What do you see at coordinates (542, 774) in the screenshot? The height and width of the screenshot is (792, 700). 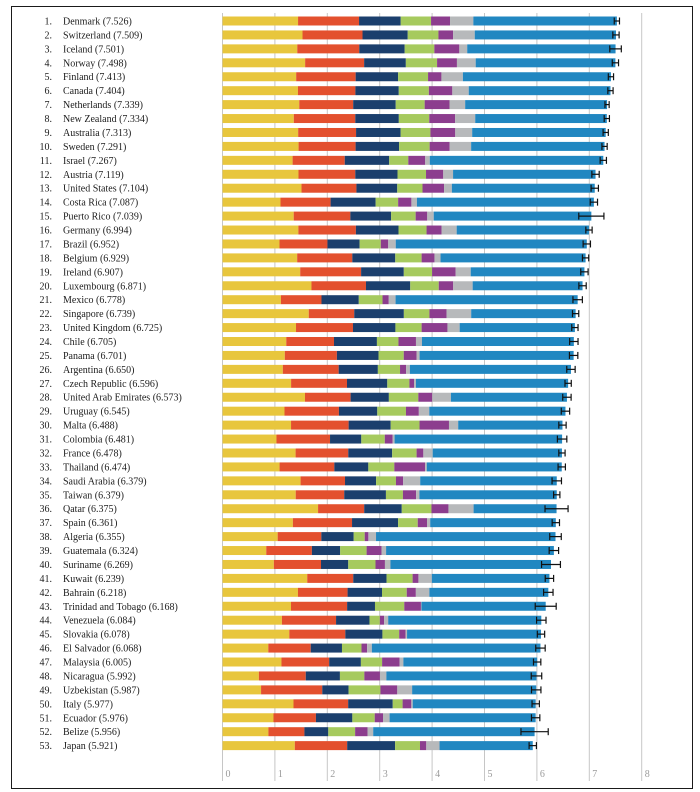 I see `axis-tick-label: 6` at bounding box center [542, 774].